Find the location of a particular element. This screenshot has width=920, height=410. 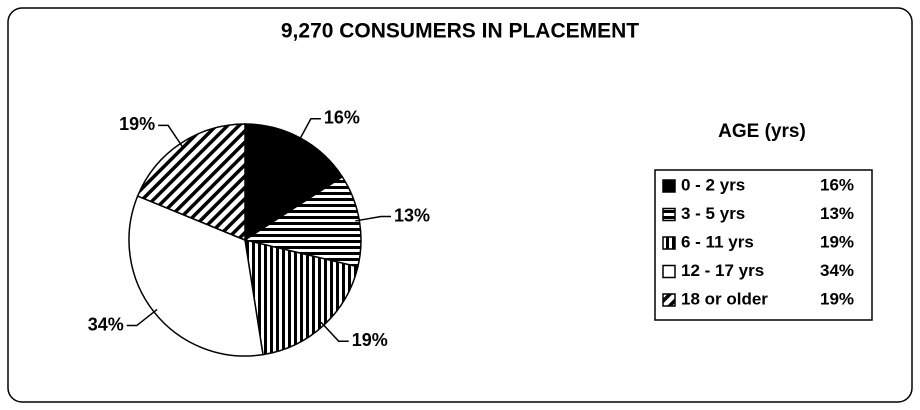

data-label: 16% is located at coordinates (342, 117).